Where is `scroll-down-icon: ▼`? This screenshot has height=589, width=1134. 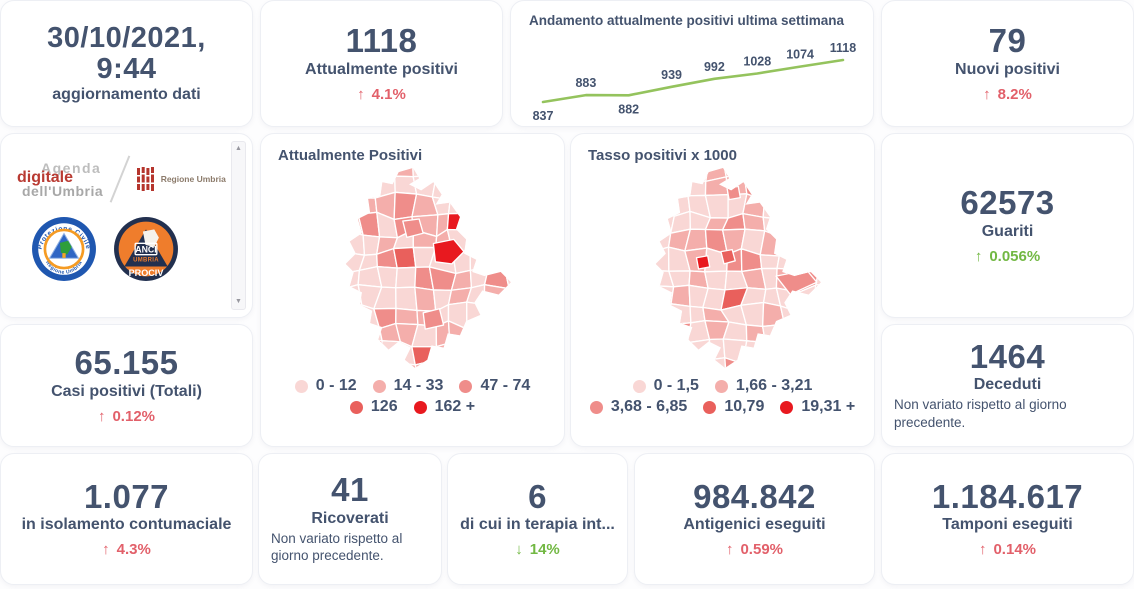 scroll-down-icon: ▼ is located at coordinates (238, 301).